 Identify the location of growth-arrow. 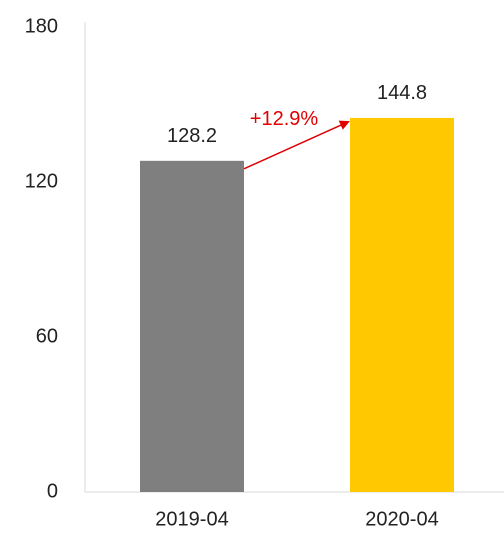
(296, 145).